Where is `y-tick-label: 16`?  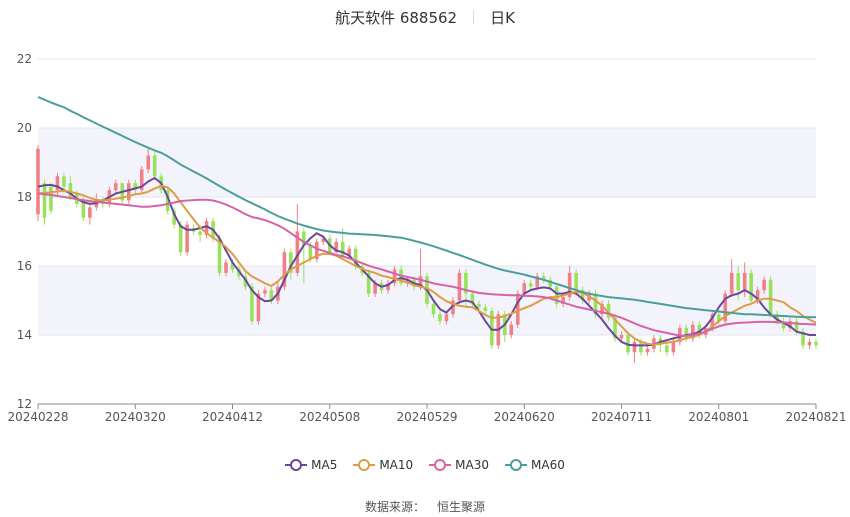
y-tick-label: 16 is located at coordinates (24, 266).